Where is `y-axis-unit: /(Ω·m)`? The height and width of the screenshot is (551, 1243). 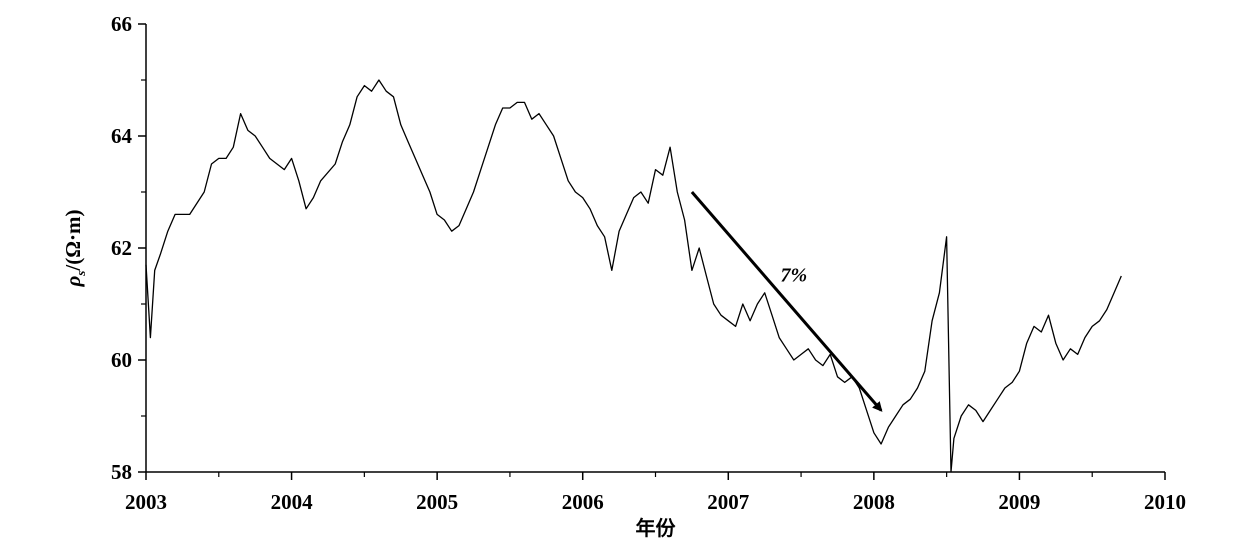 y-axis-unit: /(Ω·m) is located at coordinates (73, 240).